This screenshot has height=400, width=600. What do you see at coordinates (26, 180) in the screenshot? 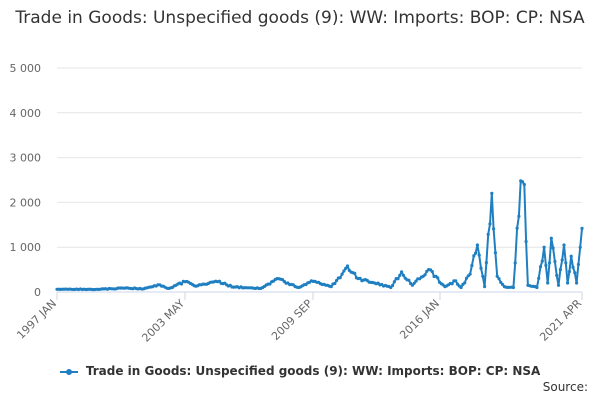
I see `y-axis-tick-labels: 0 1 000 2 000 3 000 4 000 5 000` at bounding box center [26, 180].